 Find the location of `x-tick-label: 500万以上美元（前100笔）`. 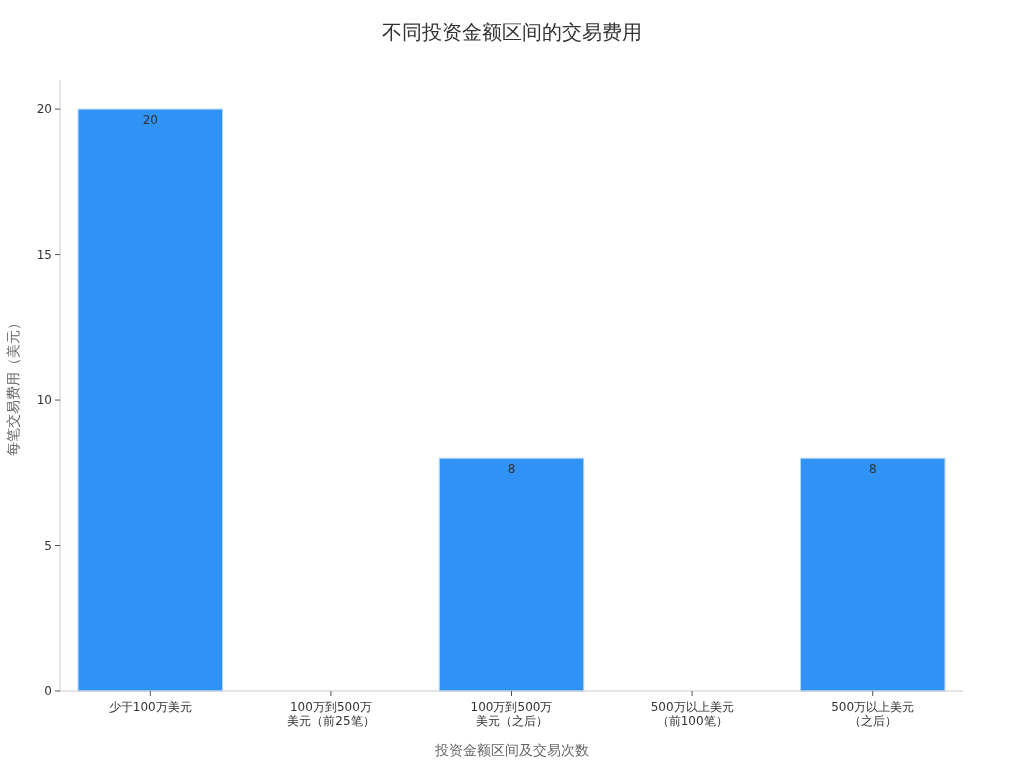

x-tick-label: 500万以上美元（前100笔） is located at coordinates (692, 714).